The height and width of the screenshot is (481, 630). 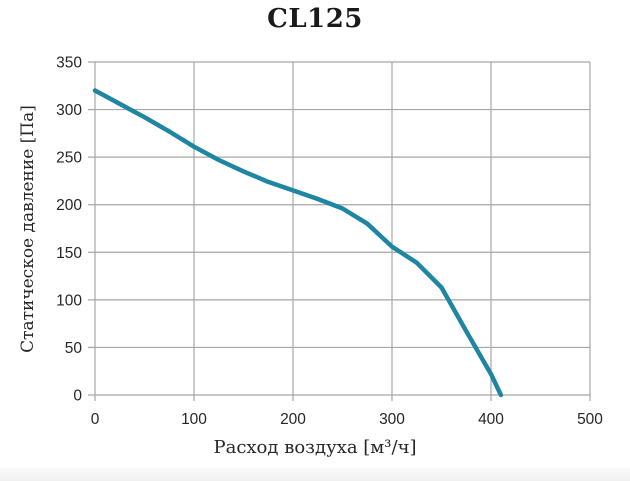 I want to click on x-tick-label: 0, so click(x=95, y=419).